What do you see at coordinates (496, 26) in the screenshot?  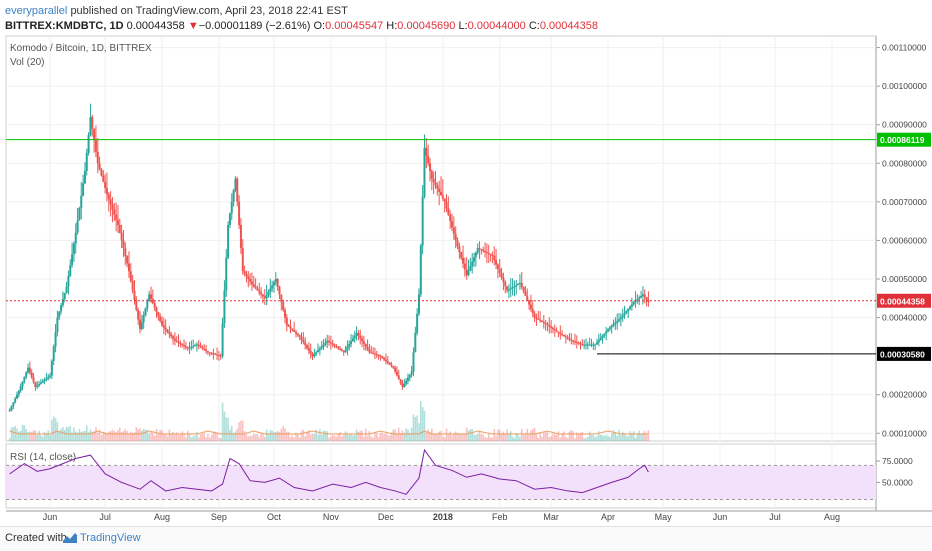 I see `low-value: 0.00044000` at bounding box center [496, 26].